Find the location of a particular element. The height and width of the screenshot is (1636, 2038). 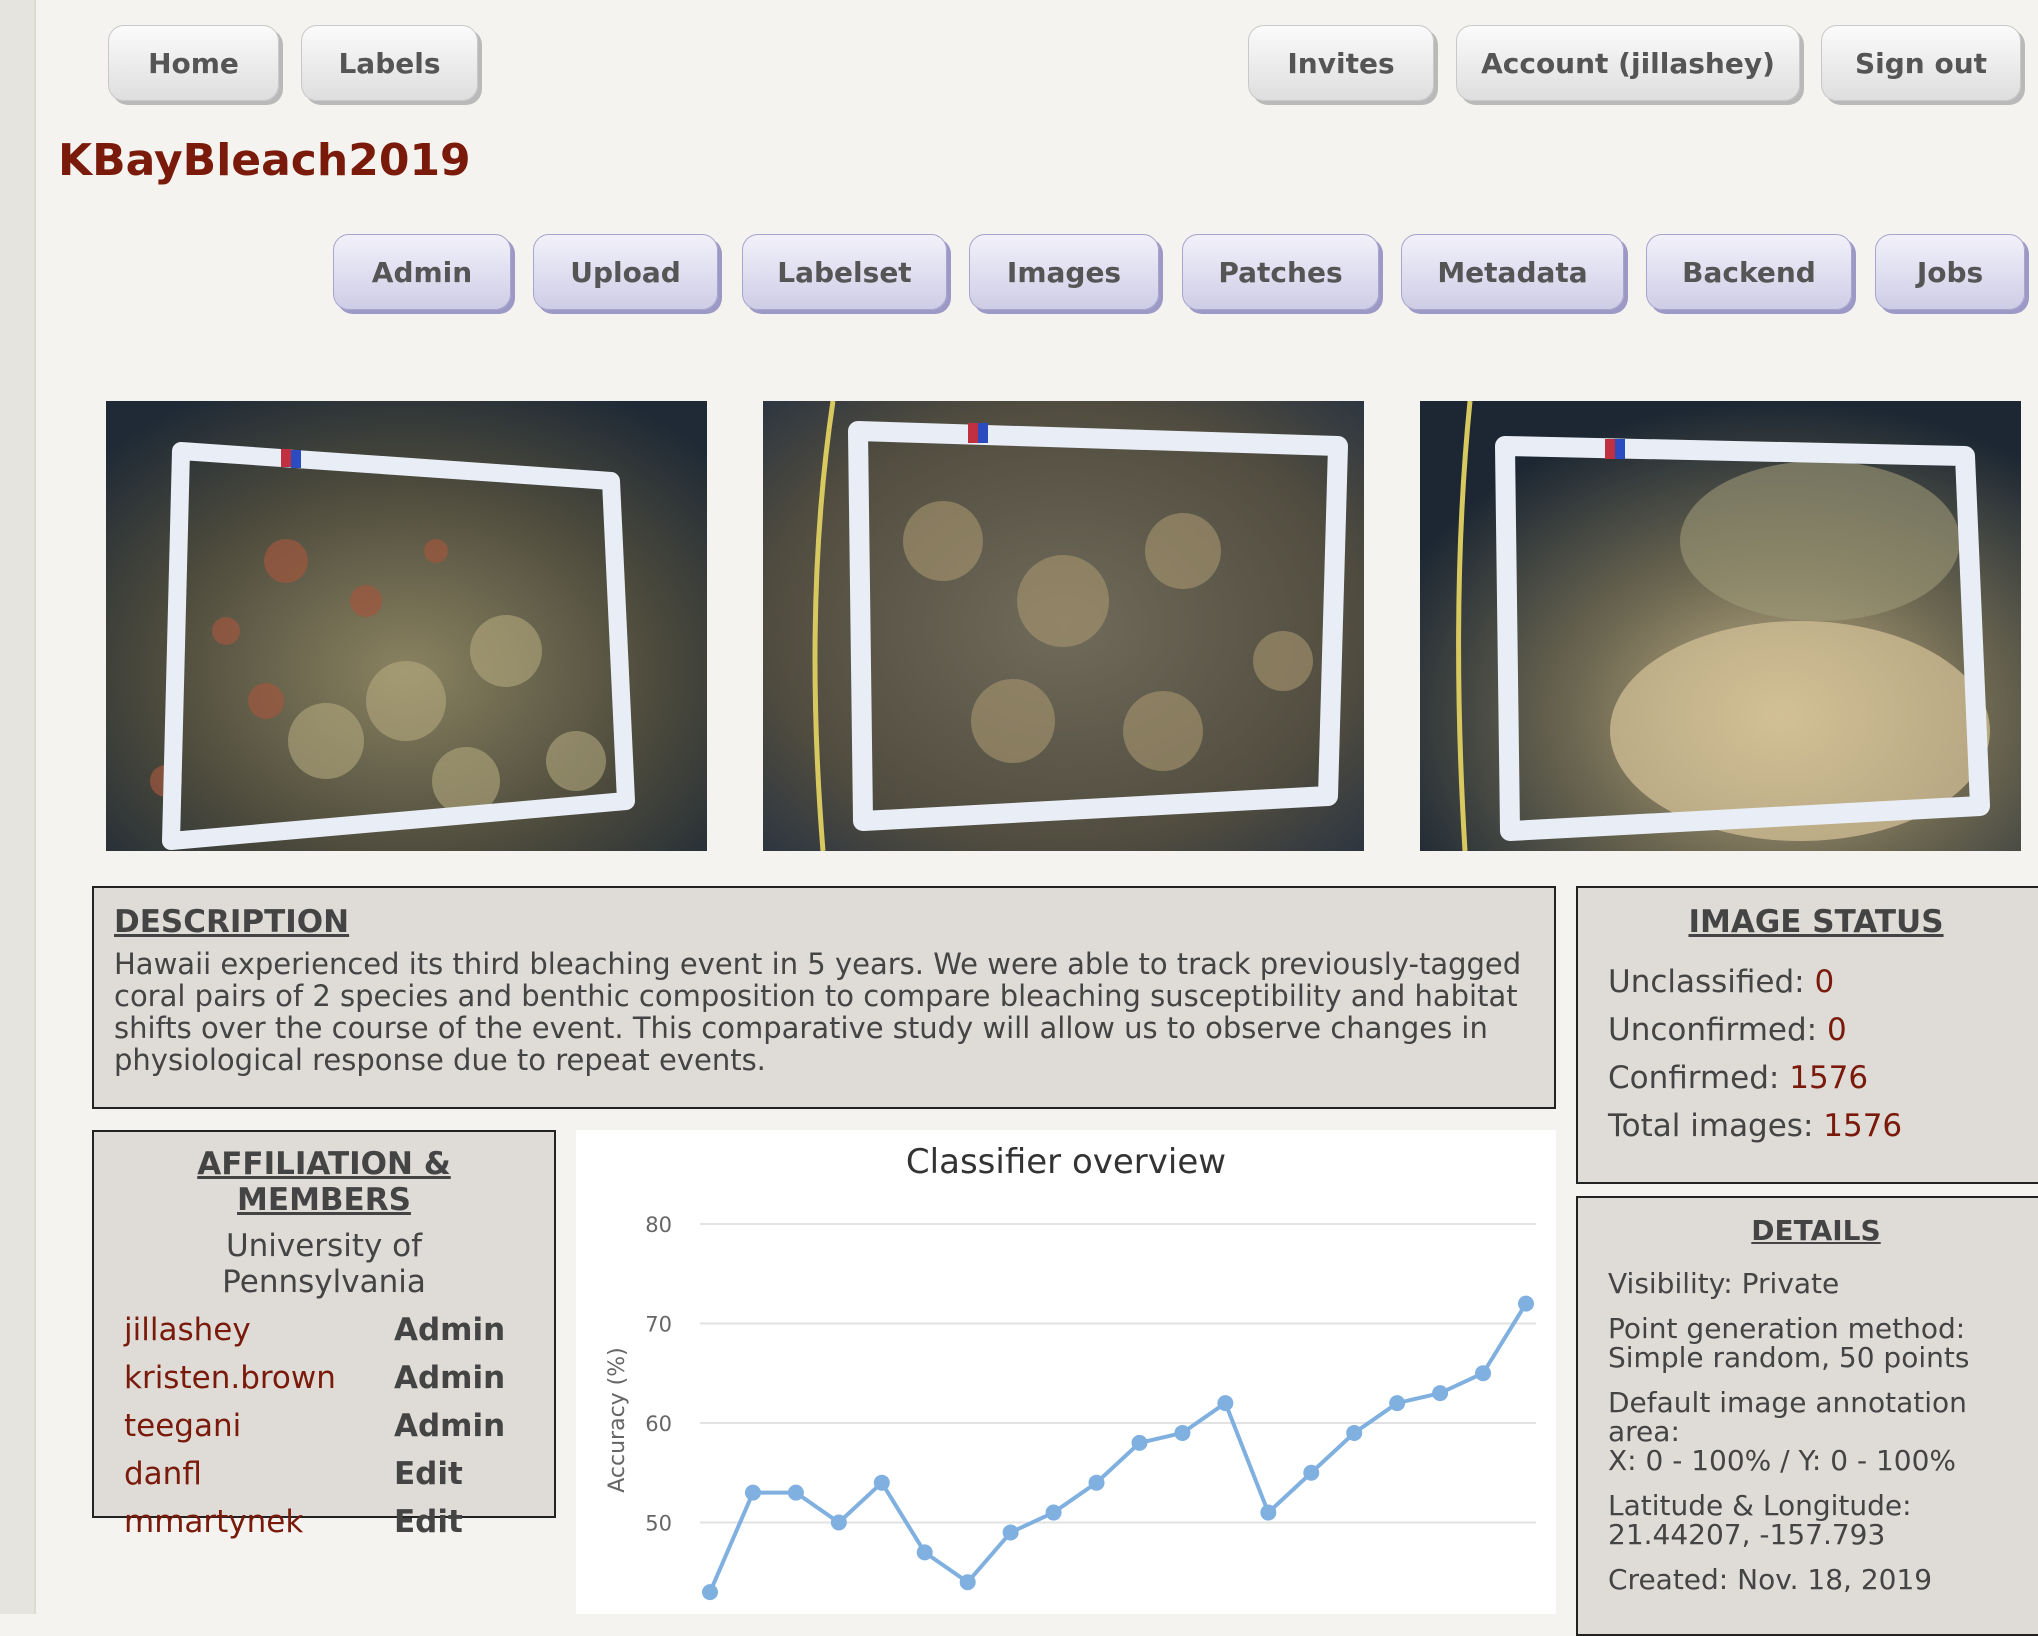

visibility-text: Visibility: Private is located at coordinates (1724, 1283).